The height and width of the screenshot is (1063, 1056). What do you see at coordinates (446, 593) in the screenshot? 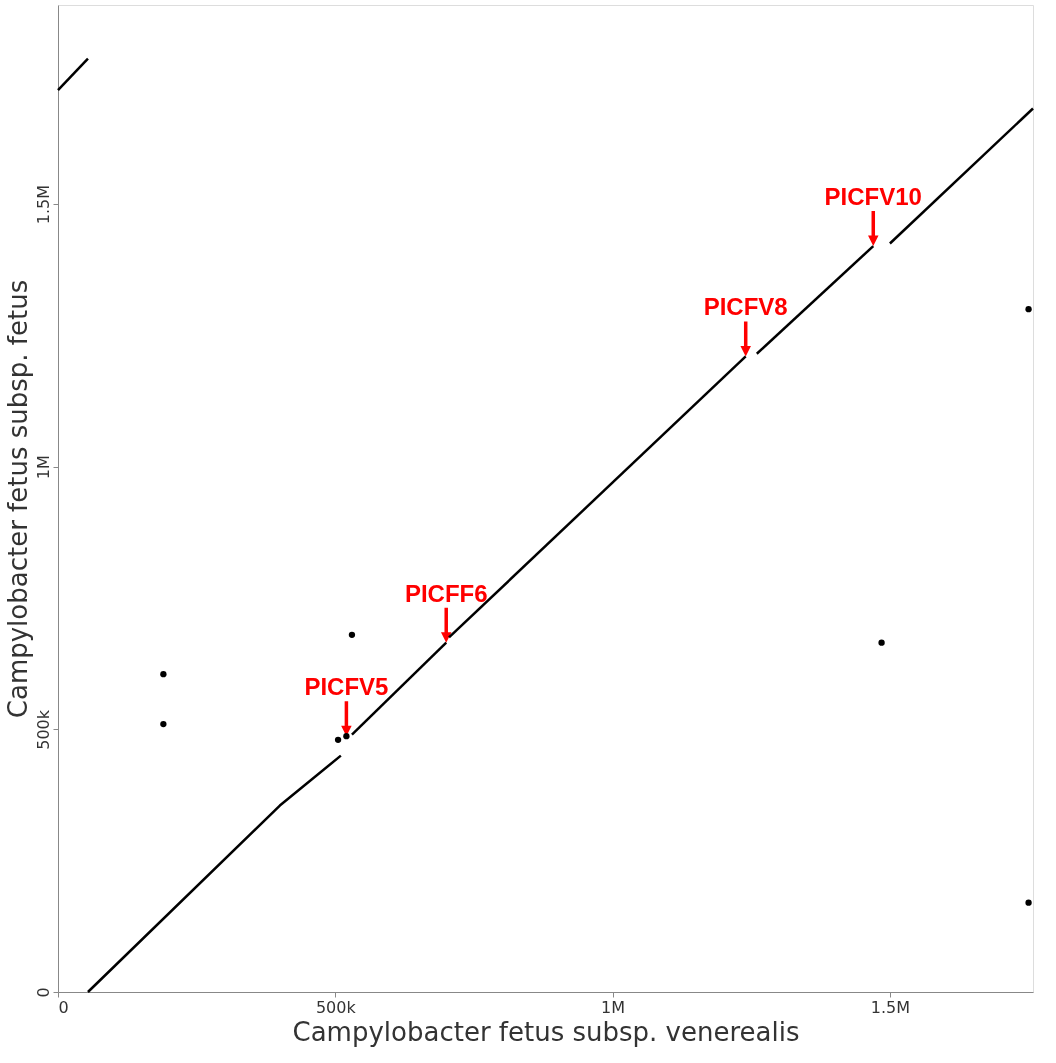
I see `annotation: PICFF6` at bounding box center [446, 593].